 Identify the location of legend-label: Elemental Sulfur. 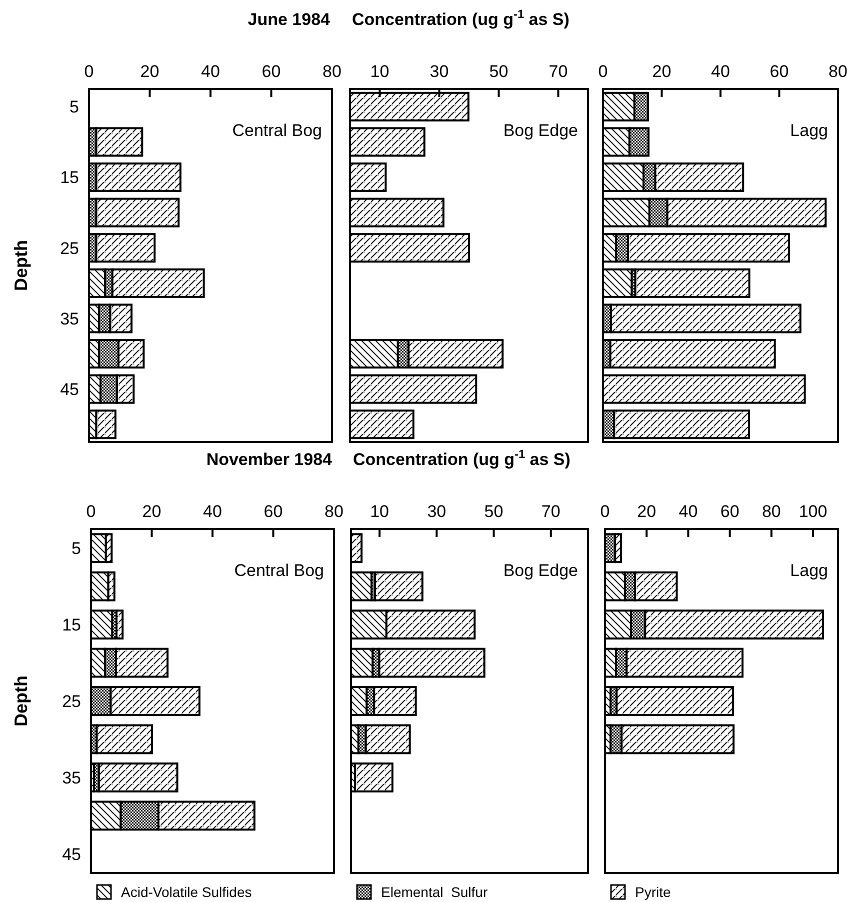
(434, 892).